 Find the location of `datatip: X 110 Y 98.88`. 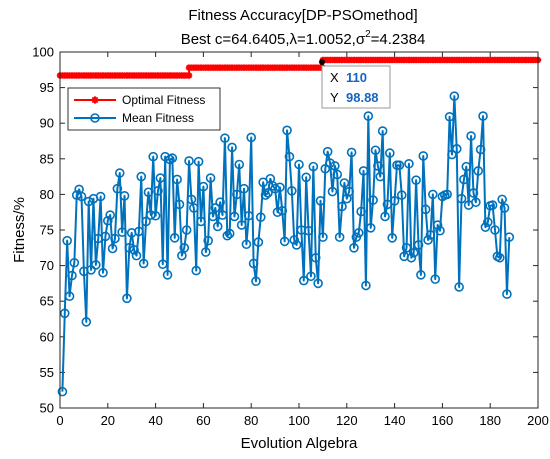

datatip: X 110 Y 98.88 is located at coordinates (355, 84).